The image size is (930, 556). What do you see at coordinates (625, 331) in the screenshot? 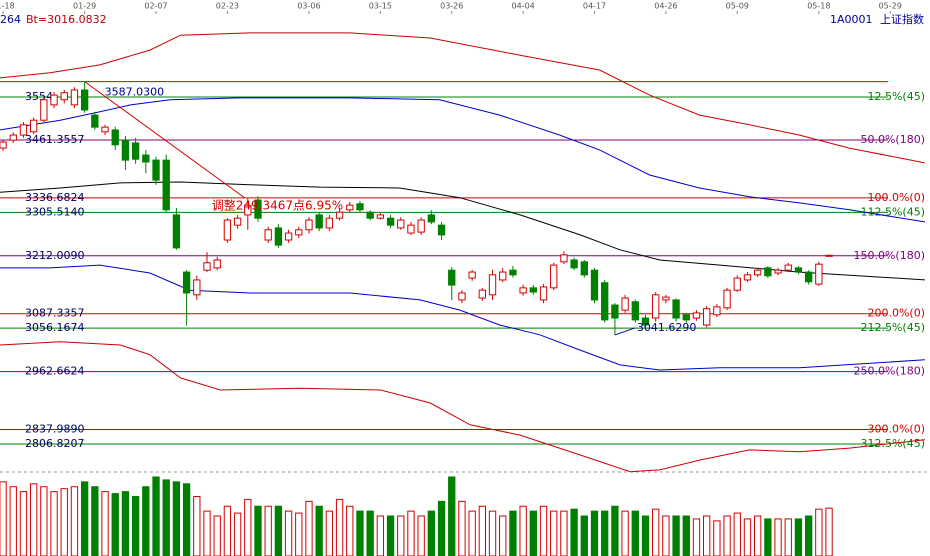
I see `low-pointer` at bounding box center [625, 331].